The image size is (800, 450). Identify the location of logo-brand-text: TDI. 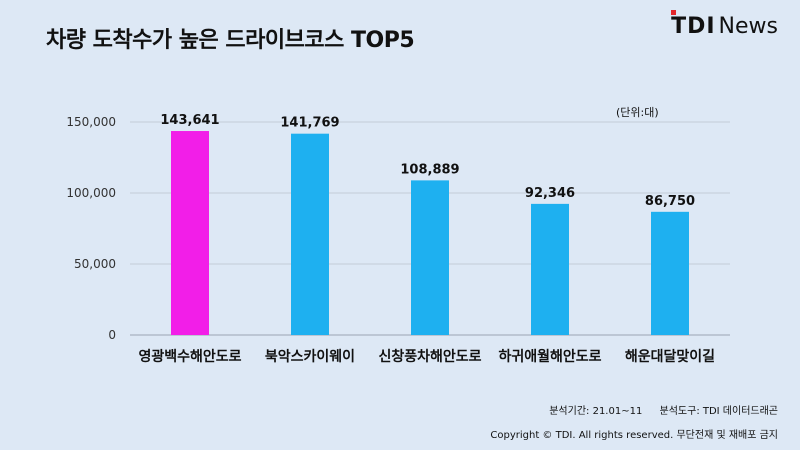
(693, 26).